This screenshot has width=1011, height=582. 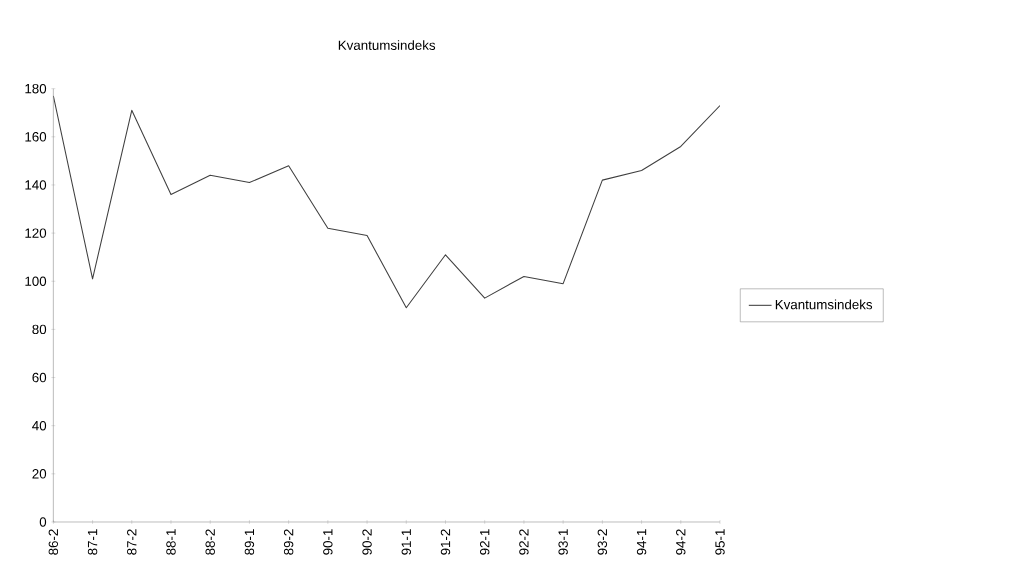 I want to click on y-tick-label: 20, so click(x=39, y=474).